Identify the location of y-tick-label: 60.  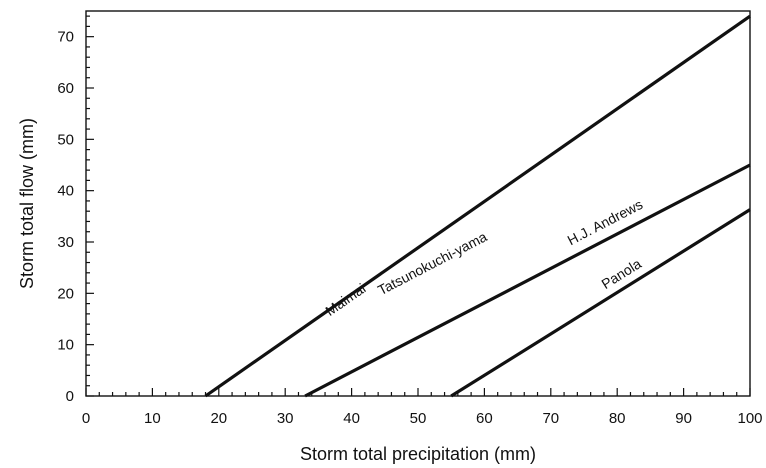
(65, 88).